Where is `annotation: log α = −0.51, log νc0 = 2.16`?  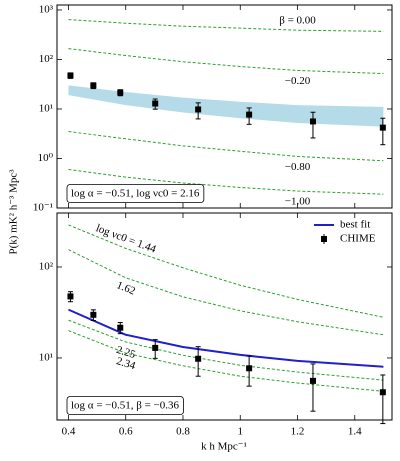
annotation: log α = −0.51, log νc0 = 2.16 is located at coordinates (135, 194).